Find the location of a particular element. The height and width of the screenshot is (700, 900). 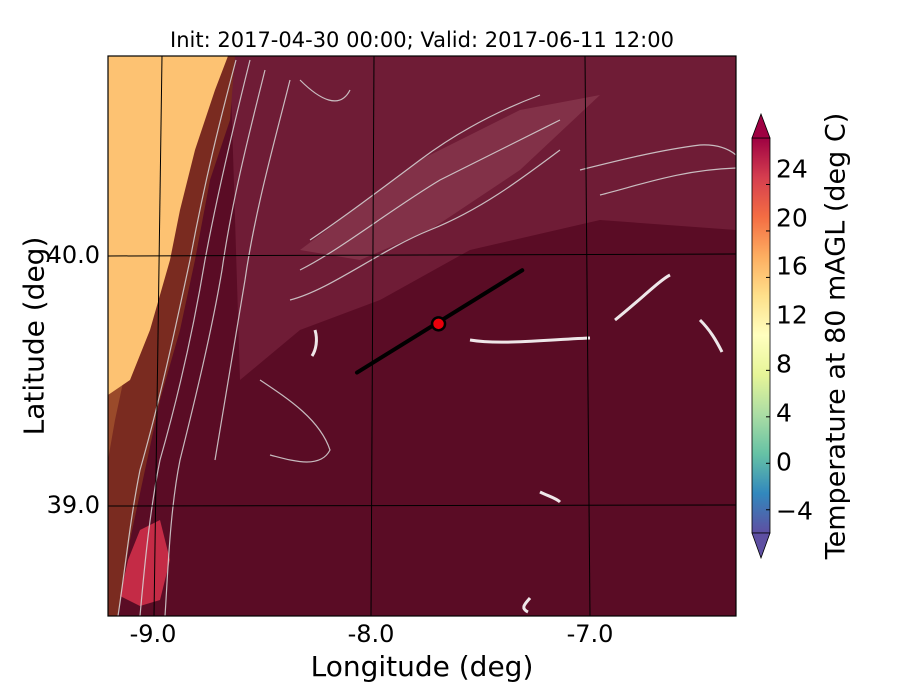

colorbar-tick-label: −4 is located at coordinates (794, 511).